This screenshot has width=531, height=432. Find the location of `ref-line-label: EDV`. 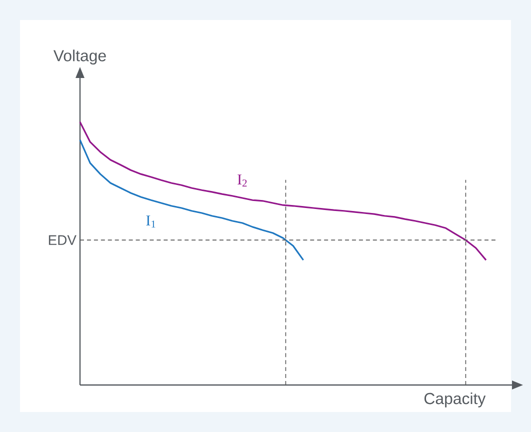

ref-line-label: EDV is located at coordinates (62, 240).